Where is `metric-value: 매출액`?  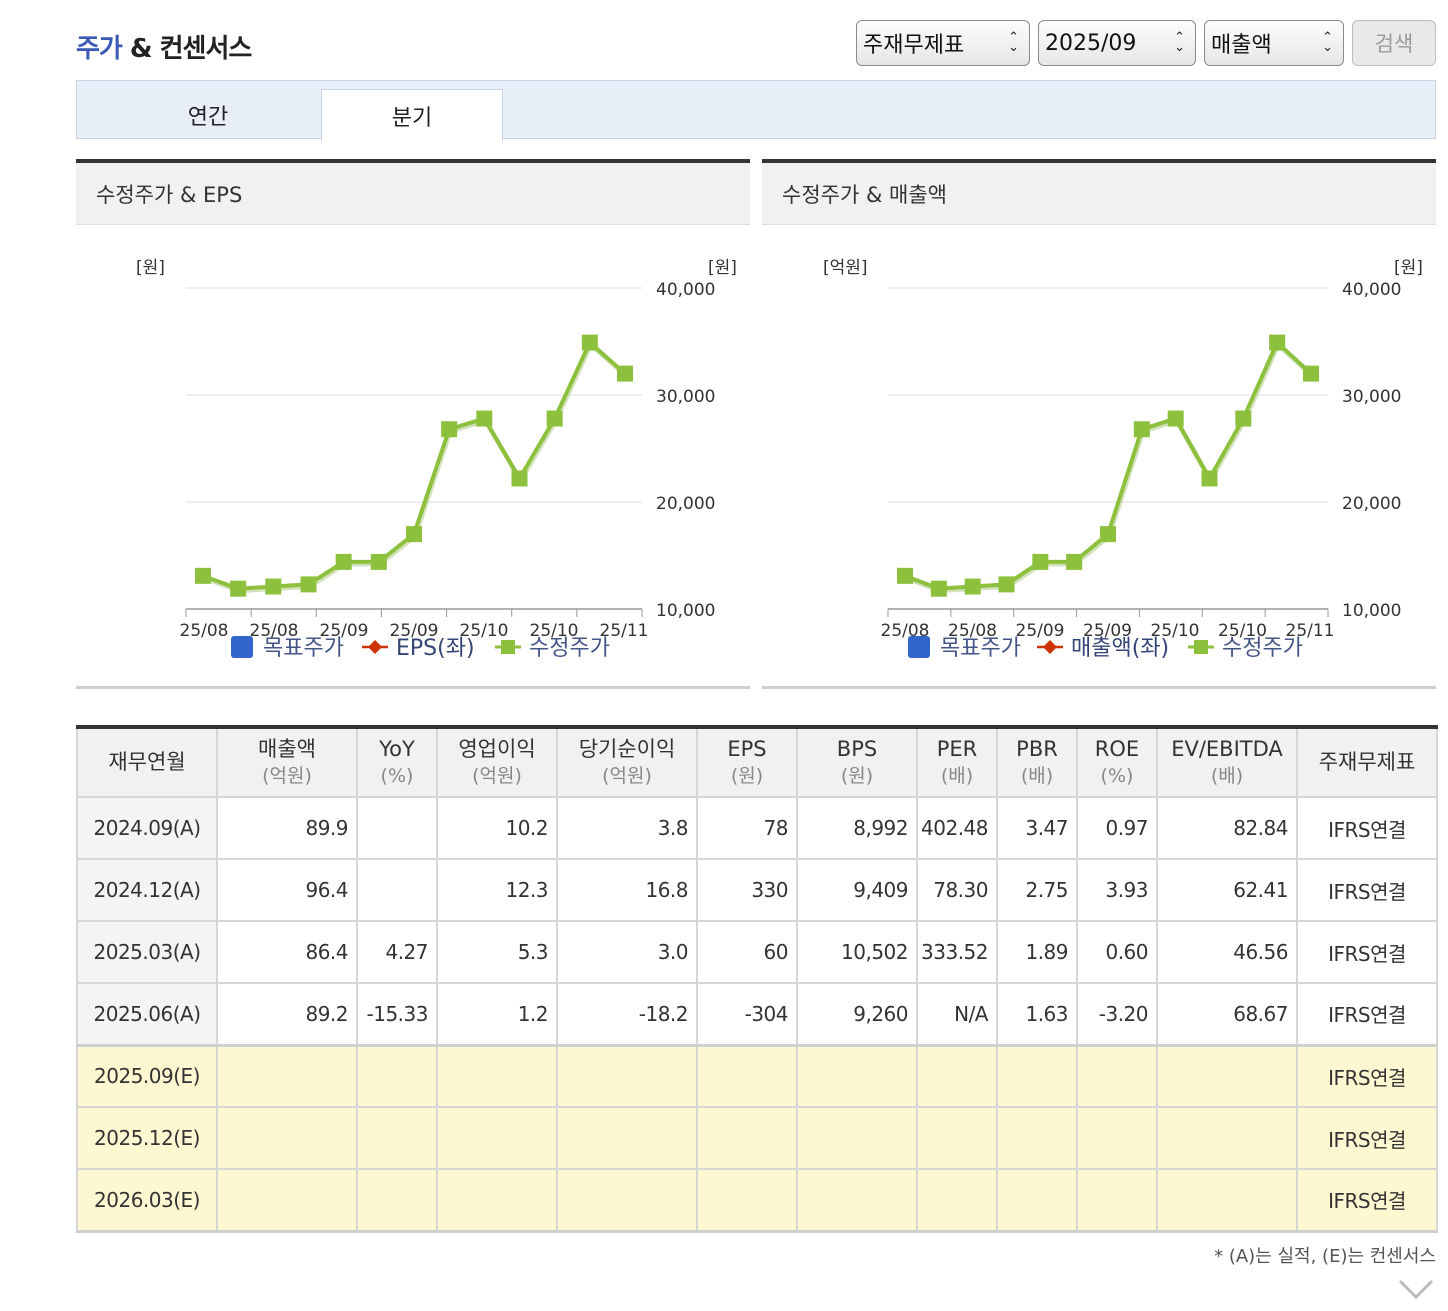
metric-value: 매출액 is located at coordinates (1241, 45).